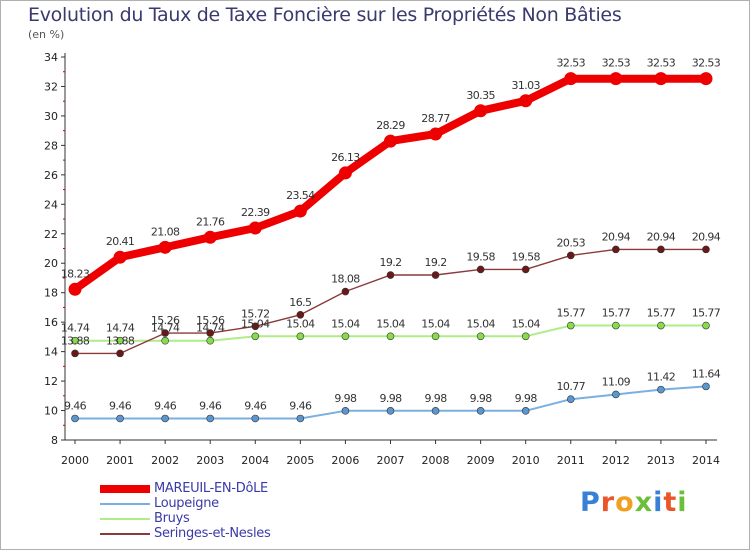 This screenshot has height=550, width=750. Describe the element at coordinates (230, 504) in the screenshot. I see `legend-entry: Loupeigne` at that location.